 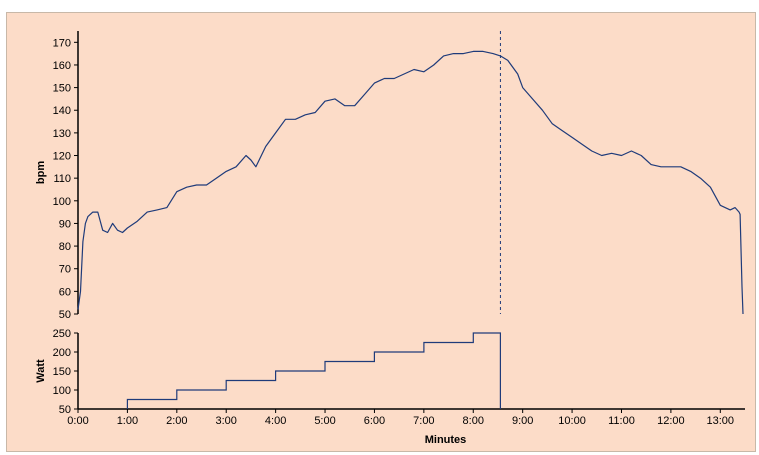 I want to click on watt-y-tick-label: 150, so click(x=62, y=372).